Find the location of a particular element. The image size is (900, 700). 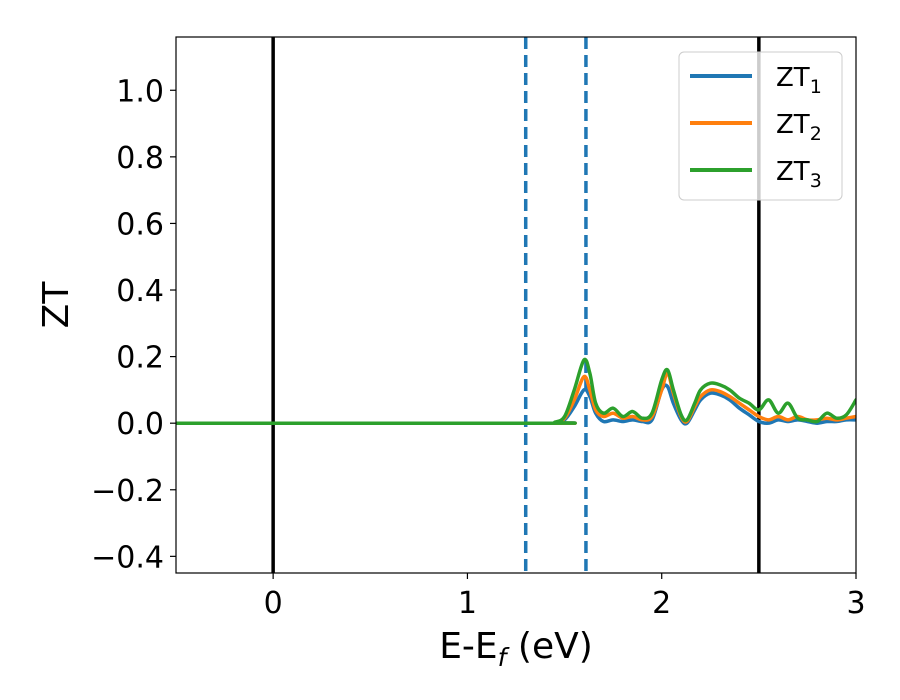

y-tick-label: −0.2 is located at coordinates (127, 491).